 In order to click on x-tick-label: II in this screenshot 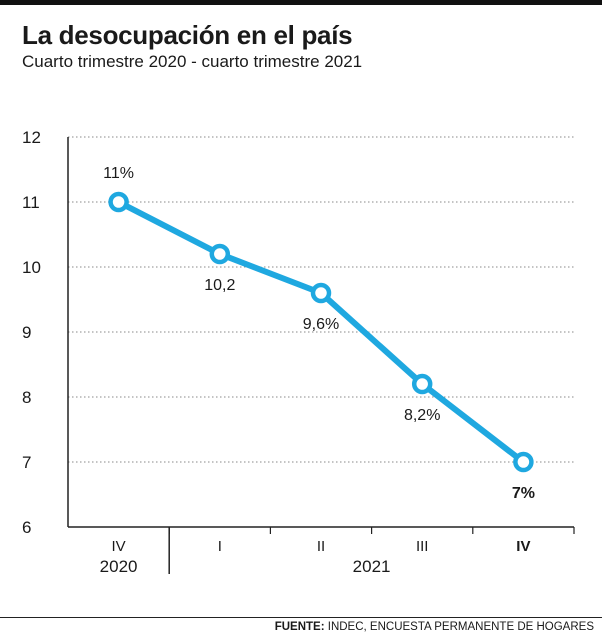, I will do `click(321, 546)`.